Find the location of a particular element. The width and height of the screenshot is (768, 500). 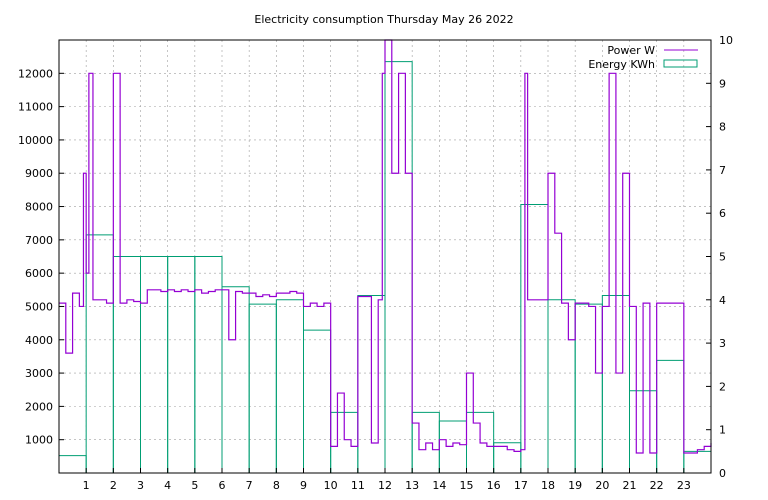

x-tick-label: 16 is located at coordinates (494, 485).